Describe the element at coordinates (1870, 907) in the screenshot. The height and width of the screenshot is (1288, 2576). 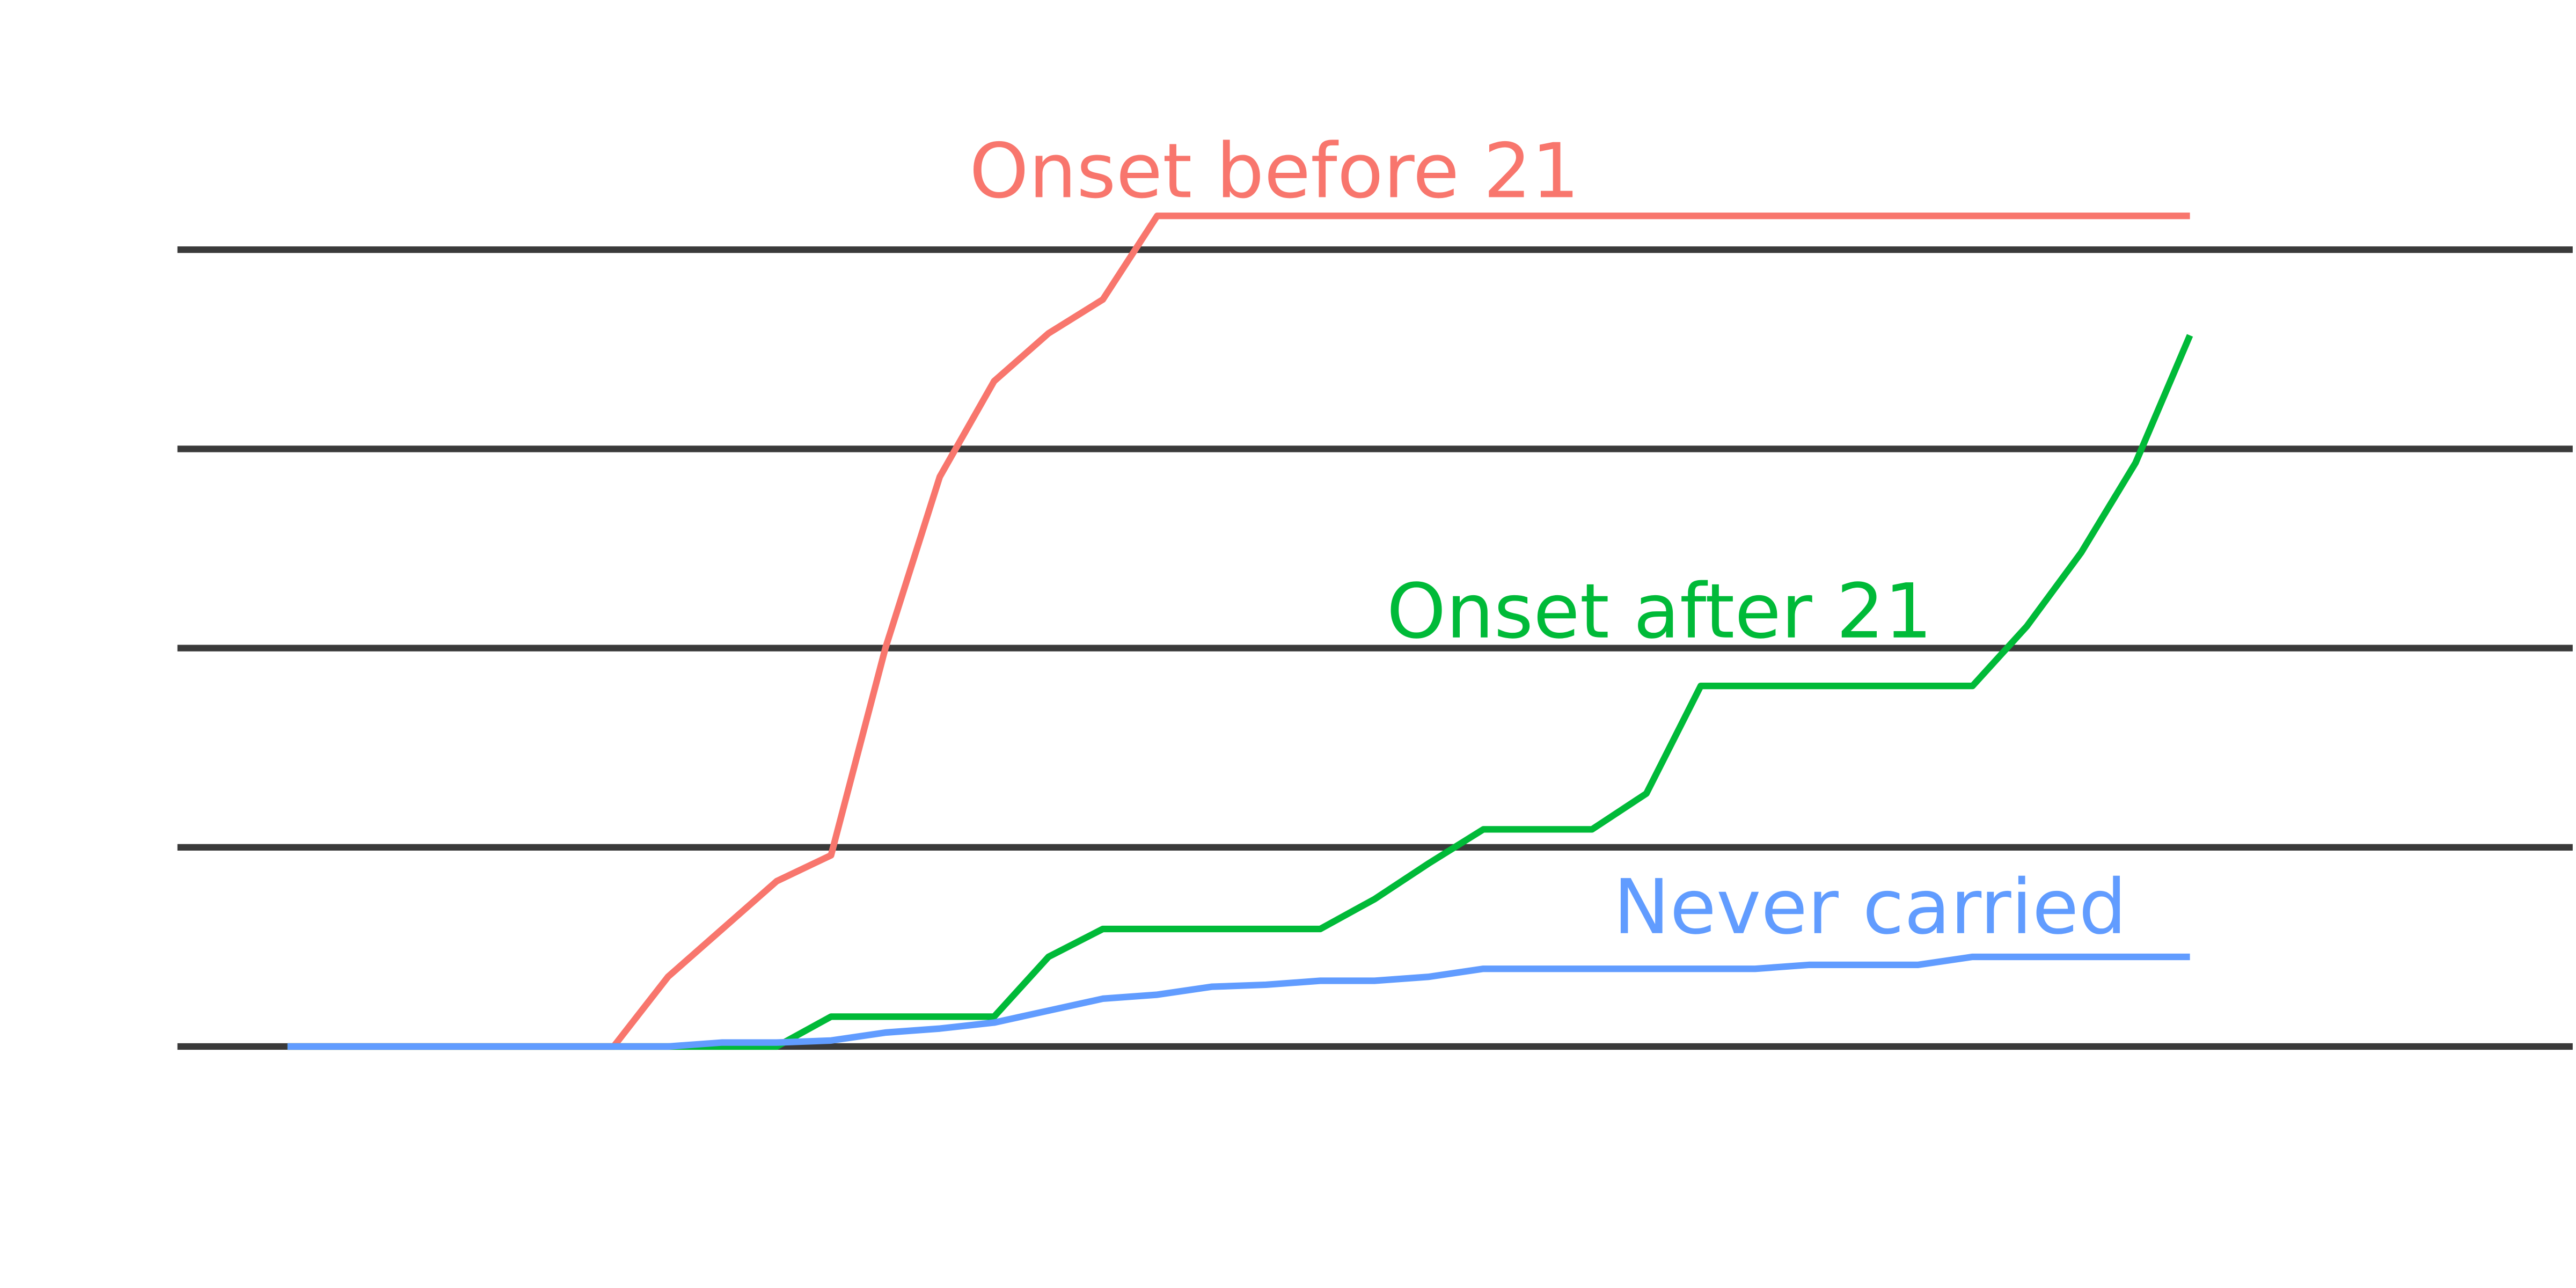
I see `series-label-never-carried: Never carried` at that location.